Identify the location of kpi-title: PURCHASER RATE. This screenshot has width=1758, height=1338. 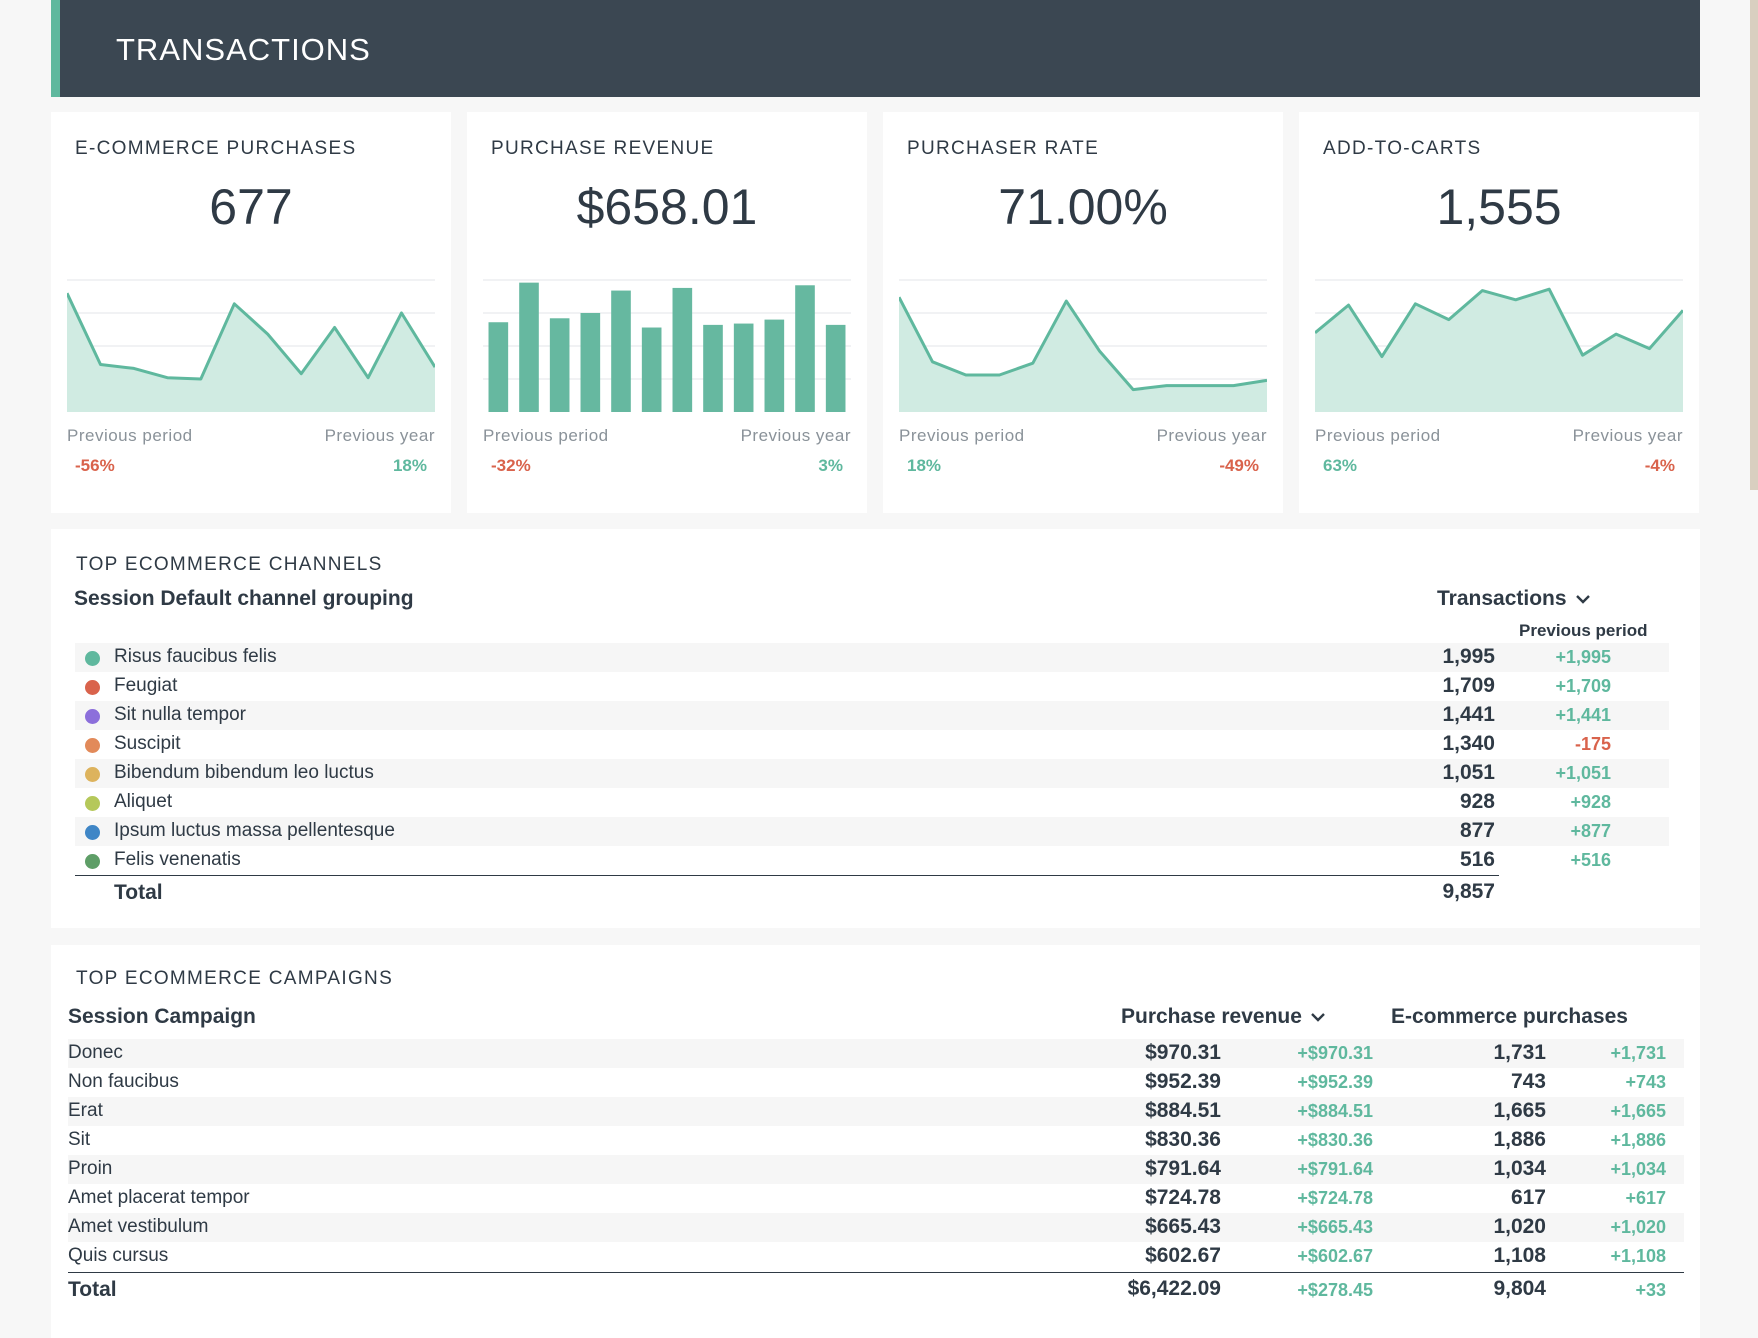
(1003, 148).